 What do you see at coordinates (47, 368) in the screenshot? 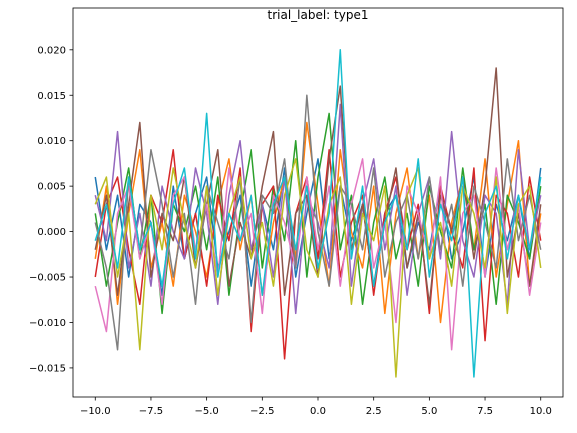
I see `y-tick-label: −0.015` at bounding box center [47, 368].